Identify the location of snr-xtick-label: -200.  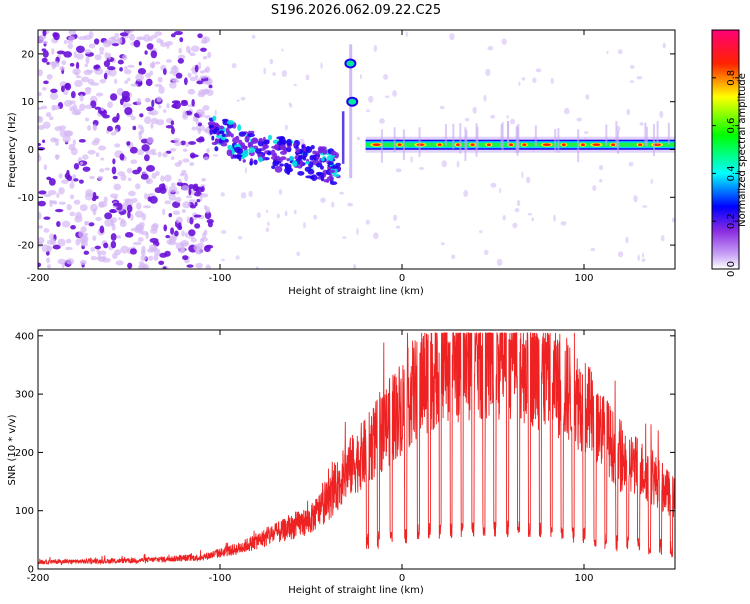
(38, 578).